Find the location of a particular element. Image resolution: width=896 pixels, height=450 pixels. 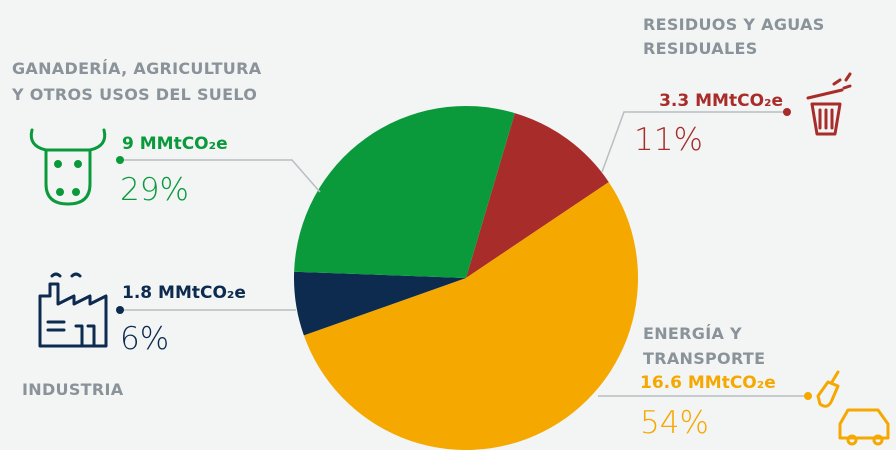

category-label: RESIDUOS Y AGUAS is located at coordinates (734, 24).